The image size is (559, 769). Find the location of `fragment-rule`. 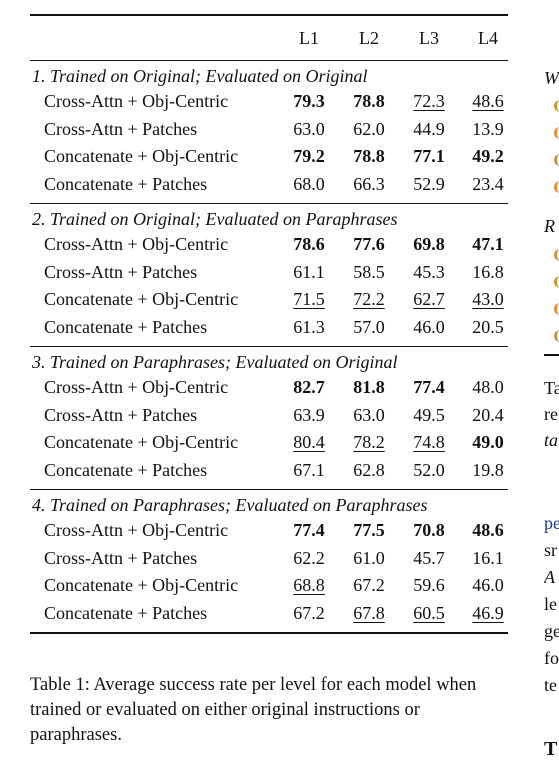

fragment-rule is located at coordinates (551, 355).